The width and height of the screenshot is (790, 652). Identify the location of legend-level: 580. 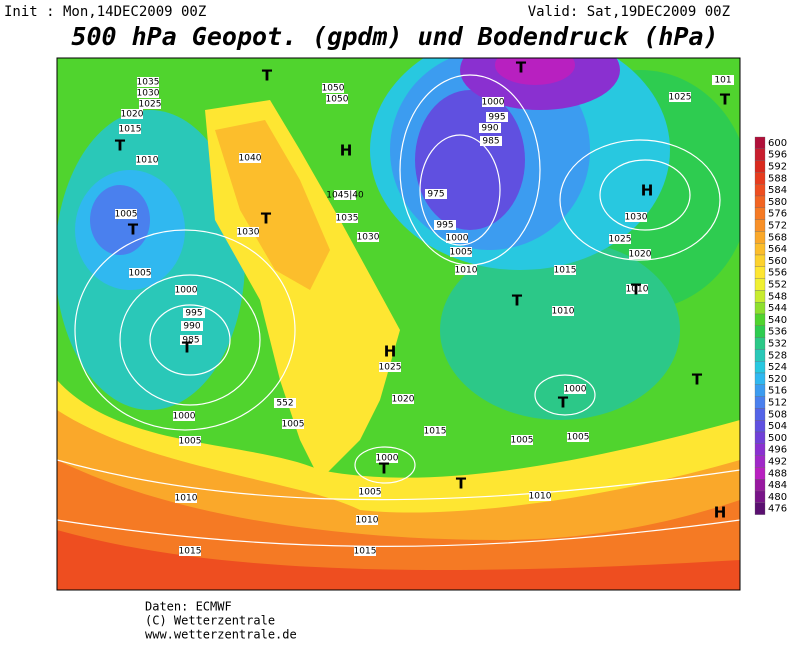
(777, 202).